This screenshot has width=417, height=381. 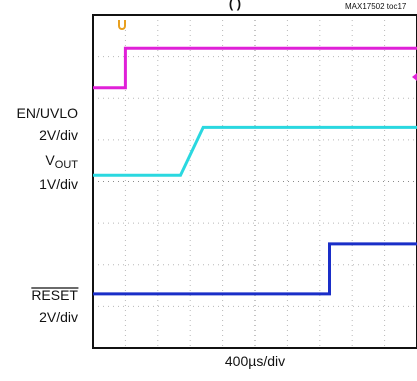 I want to click on trace-en-uvlo, so click(x=255, y=68).